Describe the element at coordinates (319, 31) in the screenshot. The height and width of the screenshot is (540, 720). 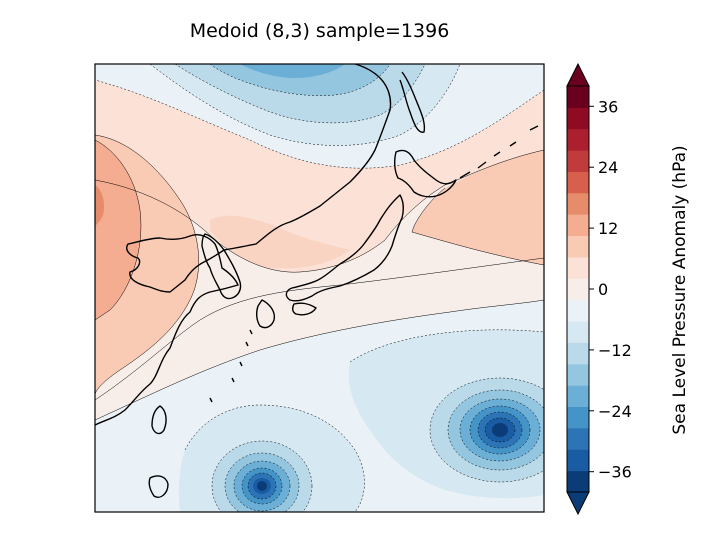
I see `plot-title: Medoid (8,3) sample=1396` at that location.